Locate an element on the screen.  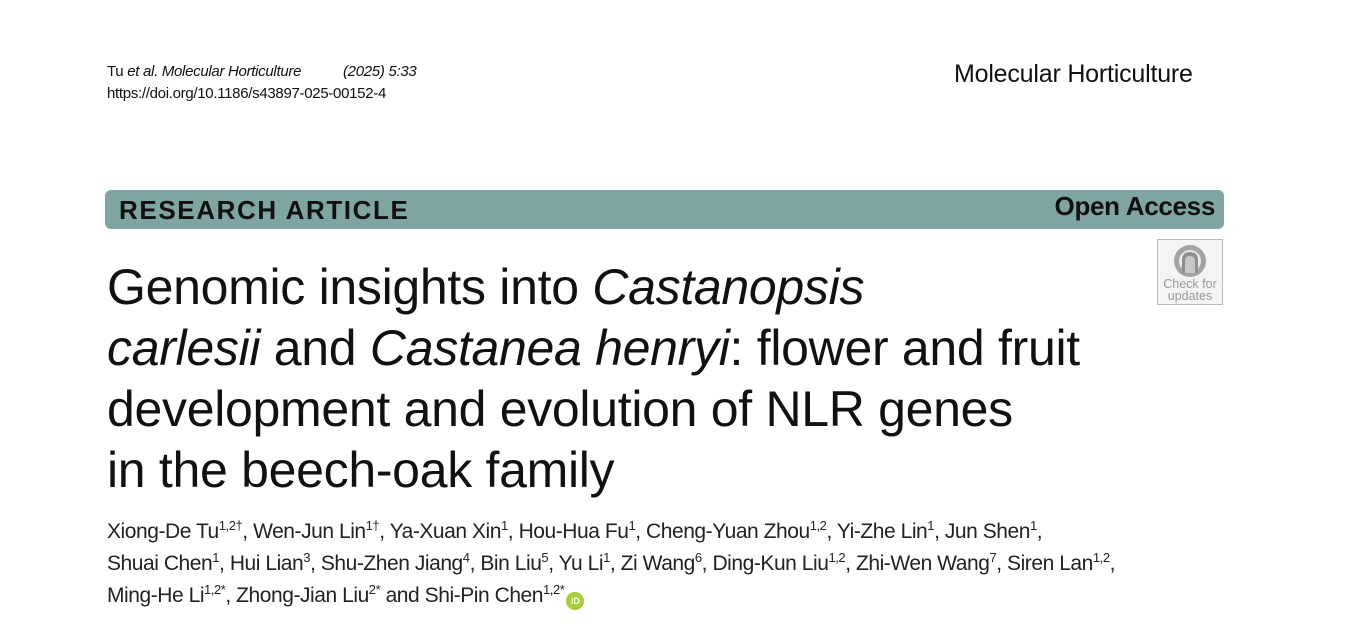
author-name: Yu Li1 is located at coordinates (584, 562).